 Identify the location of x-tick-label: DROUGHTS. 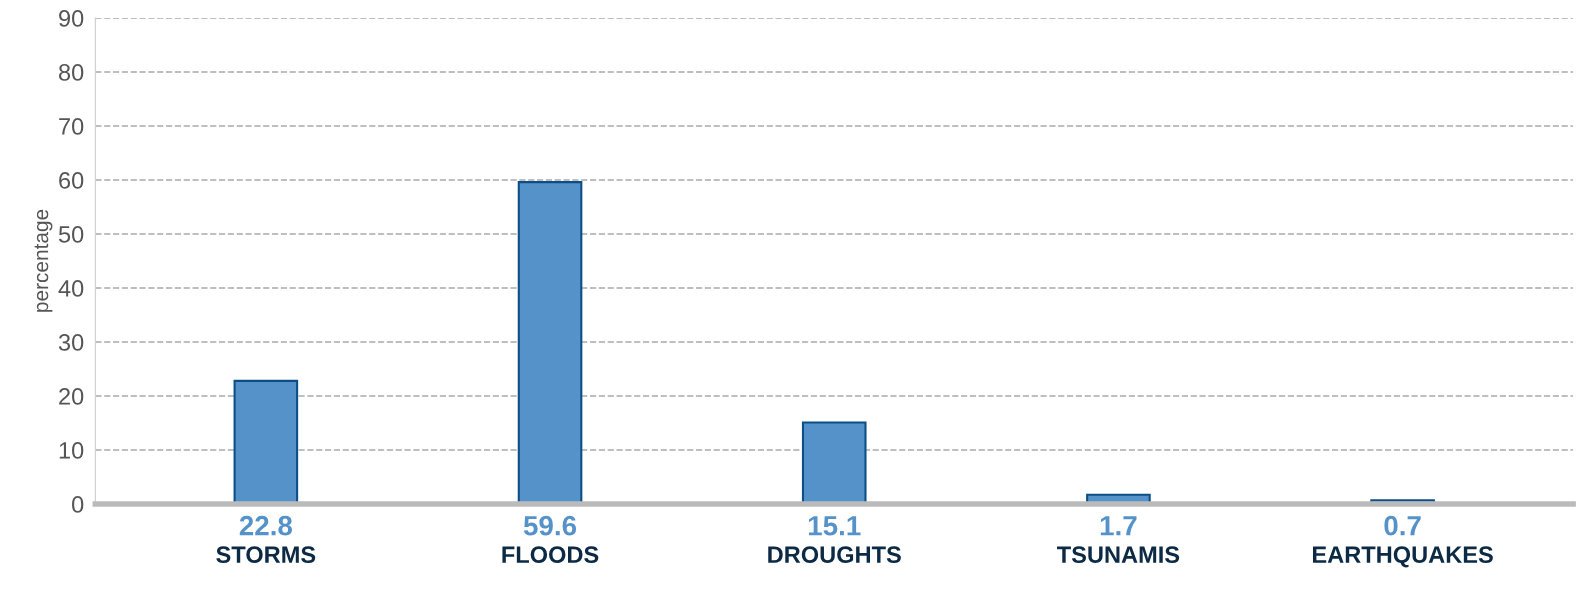
(834, 555).